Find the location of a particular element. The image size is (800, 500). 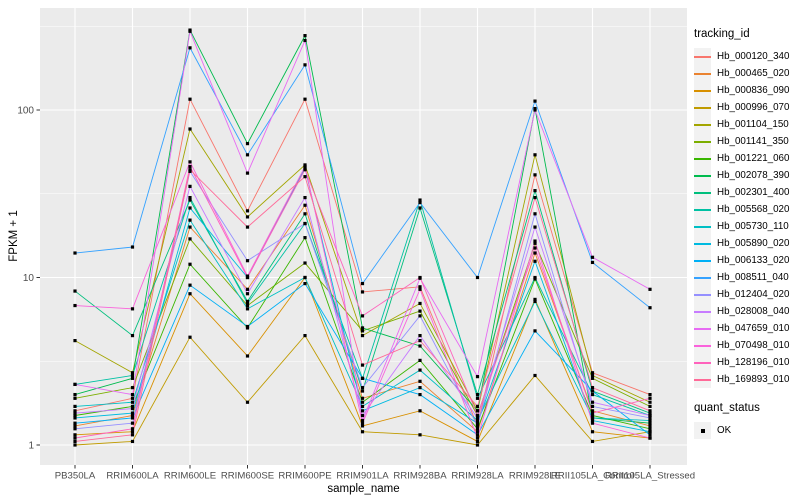

legend-item-Hb_002078_390: Hb_002078_390 is located at coordinates (747, 175).